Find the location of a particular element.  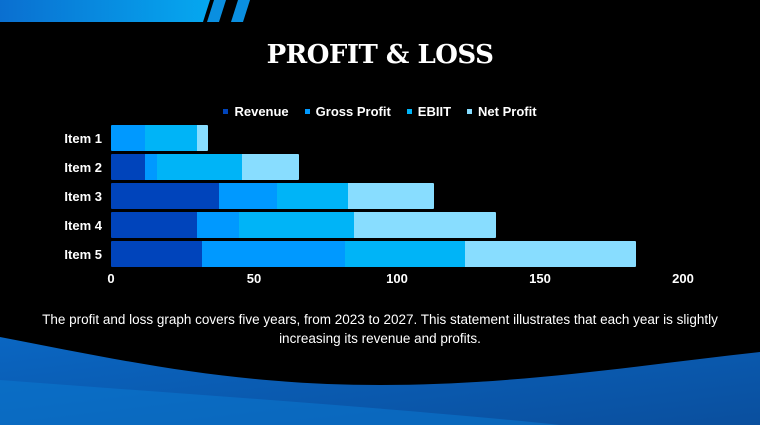

top-accent-band is located at coordinates (125, 11).